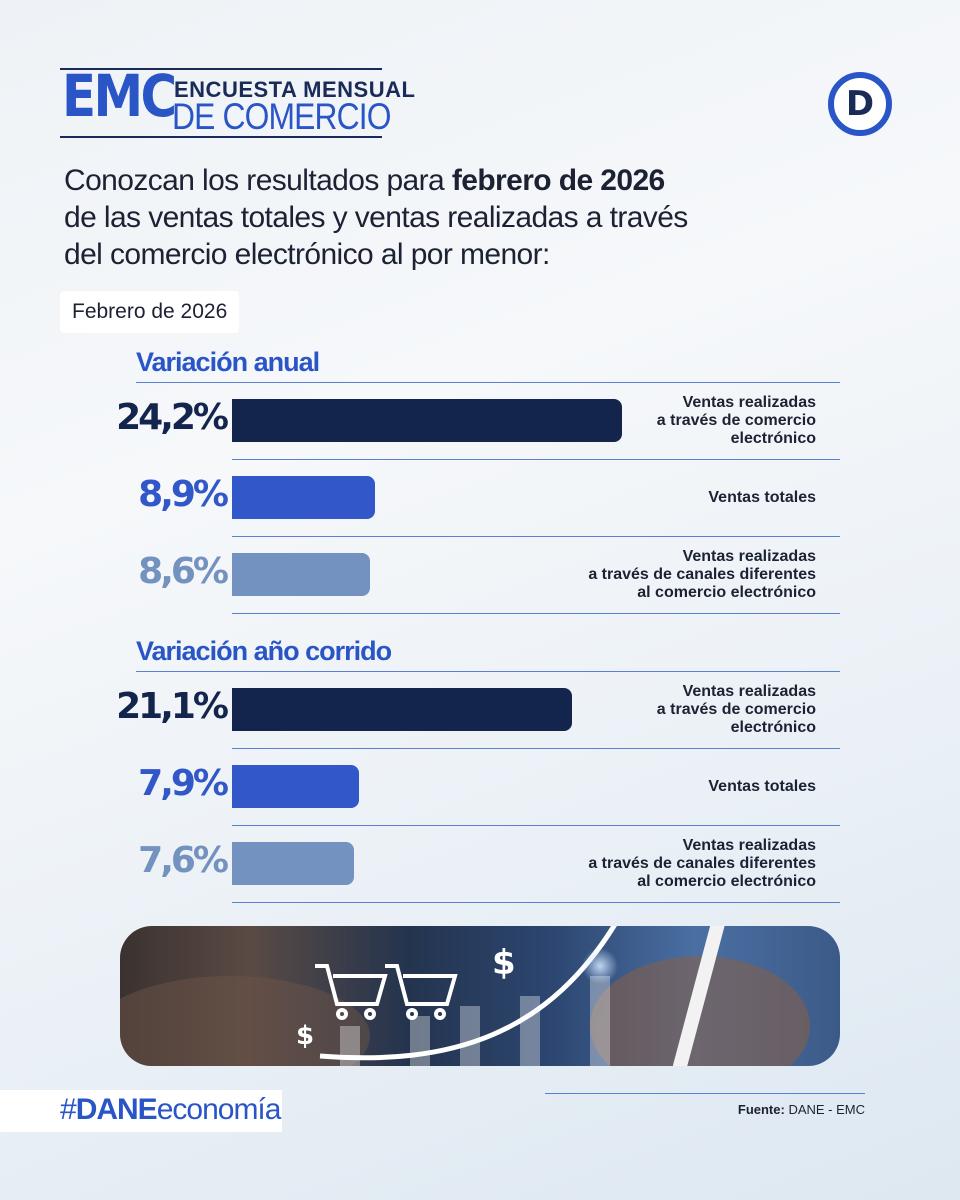 This screenshot has height=1200, width=960. What do you see at coordinates (183, 860) in the screenshot?
I see `value-label: 7,6%` at bounding box center [183, 860].